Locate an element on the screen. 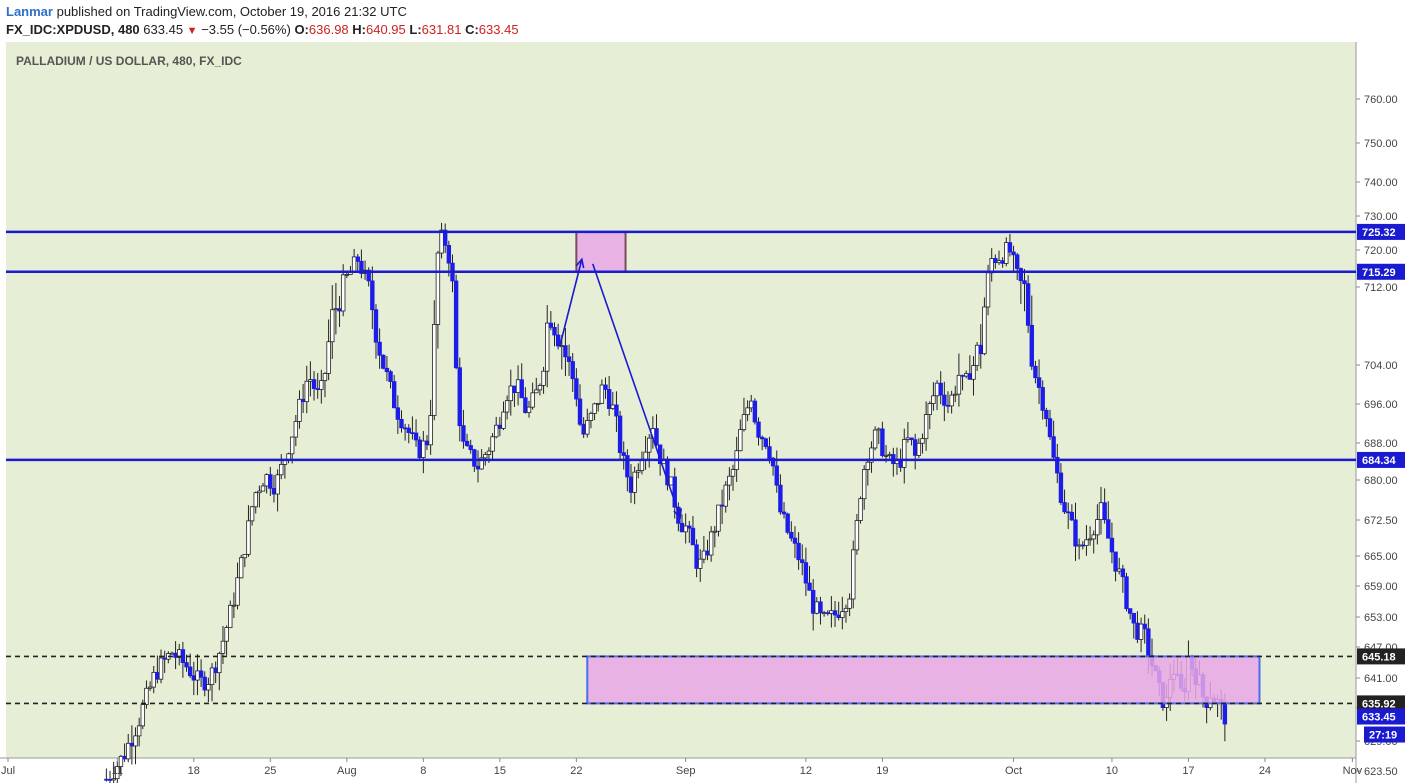 The height and width of the screenshot is (783, 1409). price-tick-label: 659.00 is located at coordinates (1381, 587).